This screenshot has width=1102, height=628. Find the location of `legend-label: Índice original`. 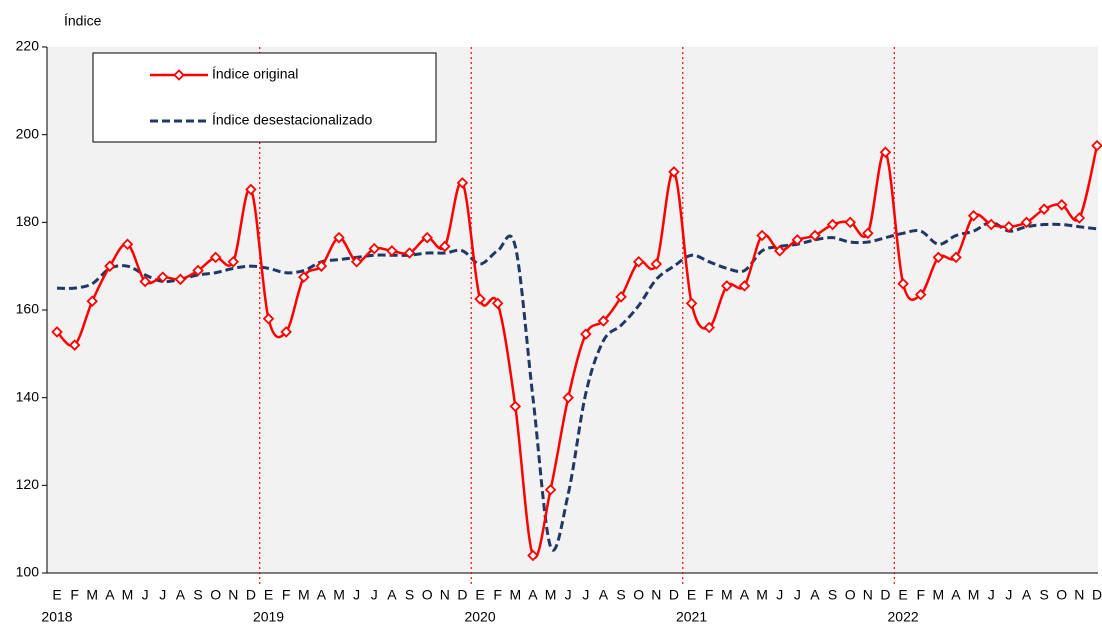

legend-label: Índice original is located at coordinates (255, 74).